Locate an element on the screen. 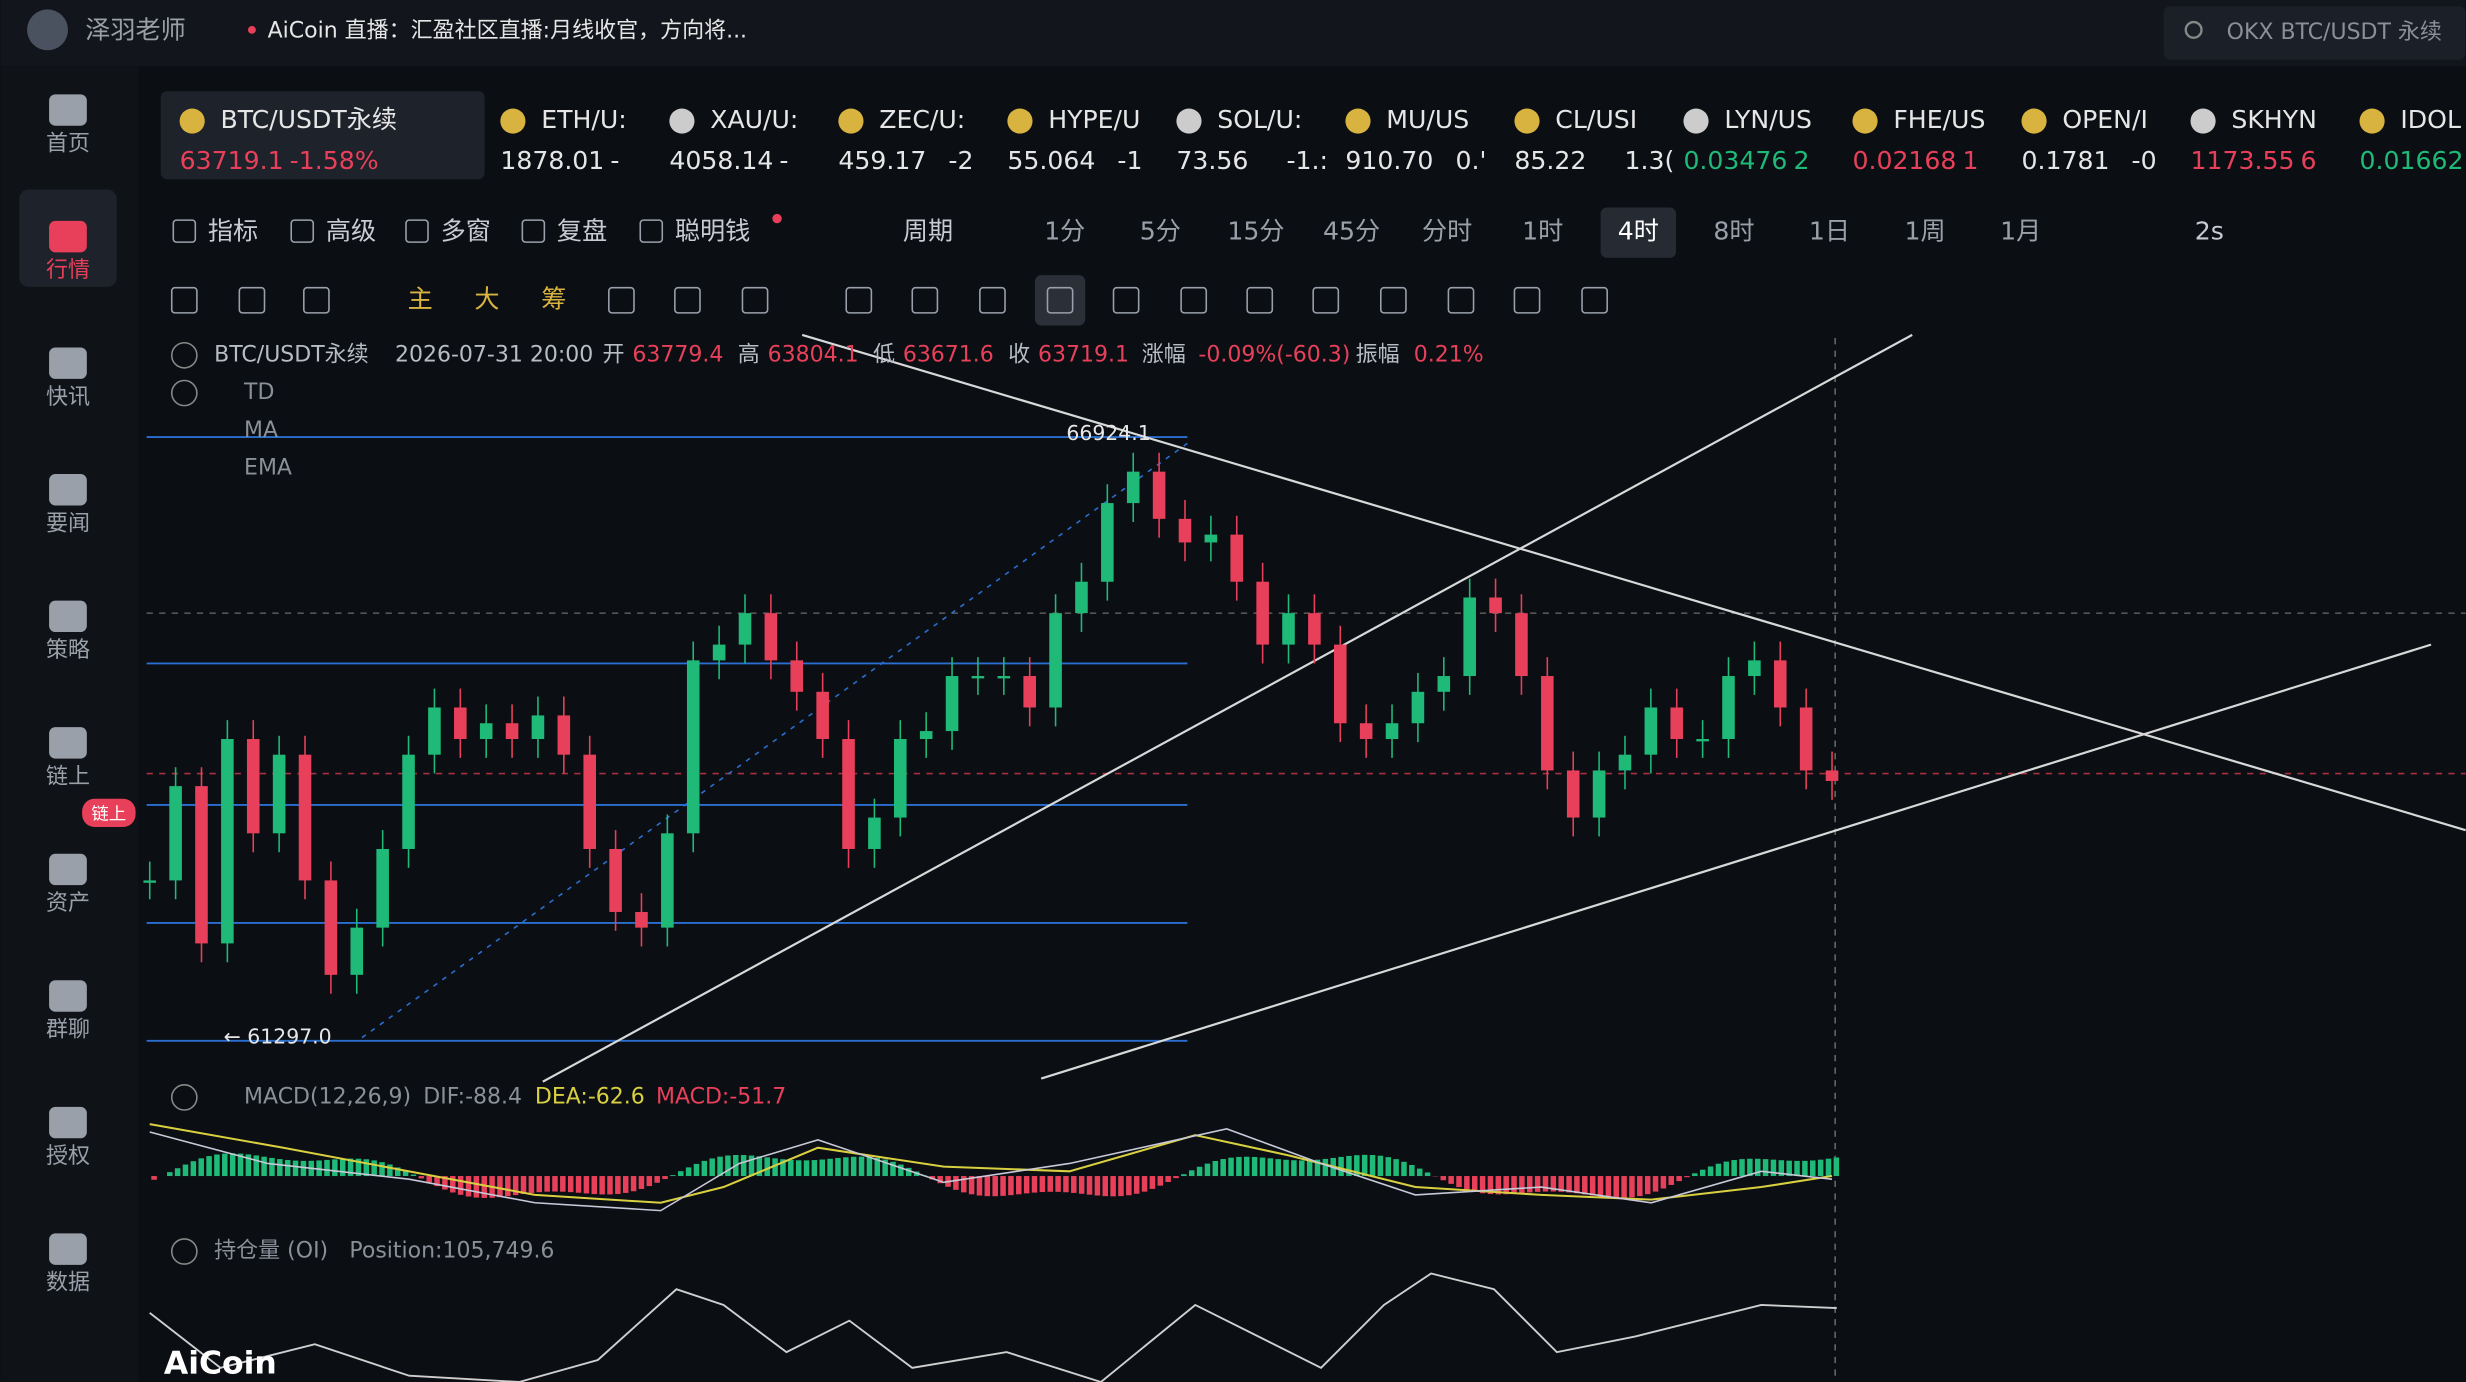 This screenshot has width=2466, height=1382. period: 5分 is located at coordinates (1160, 231).